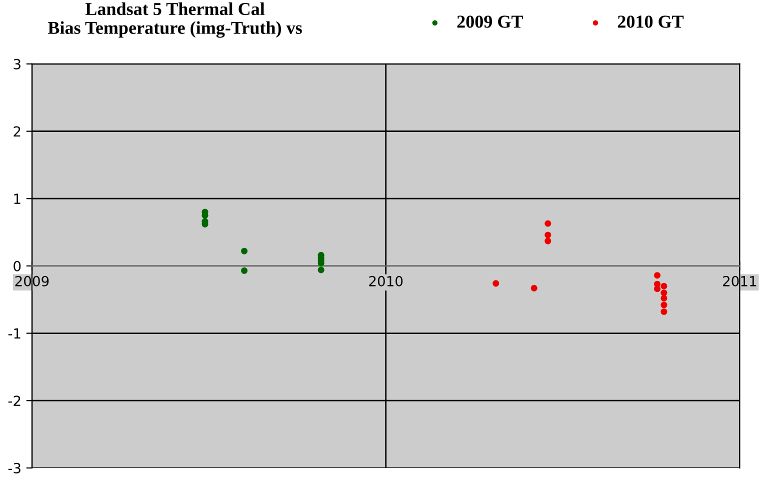 This screenshot has height=477, width=761. Describe the element at coordinates (17, 131) in the screenshot. I see `y-tick-label: 2` at that location.